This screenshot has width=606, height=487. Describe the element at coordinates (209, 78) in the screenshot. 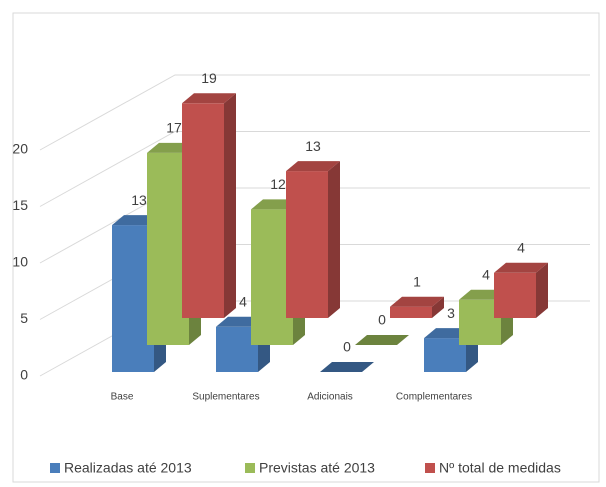

I see `value-label: 19` at that location.